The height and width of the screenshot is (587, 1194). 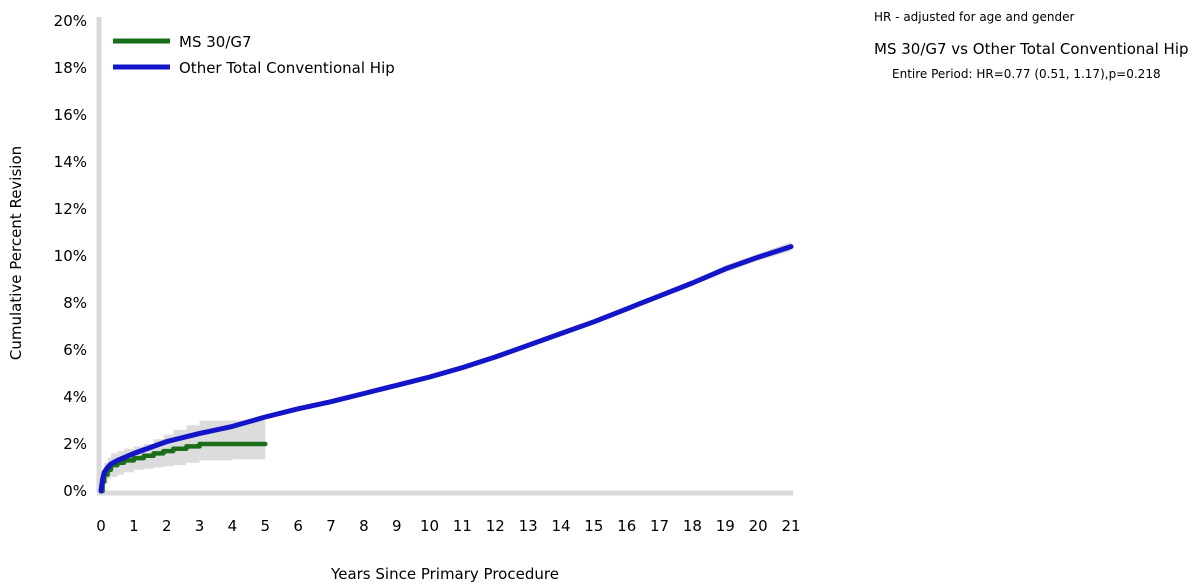 I want to click on x-tick-label: 14, so click(x=560, y=526).